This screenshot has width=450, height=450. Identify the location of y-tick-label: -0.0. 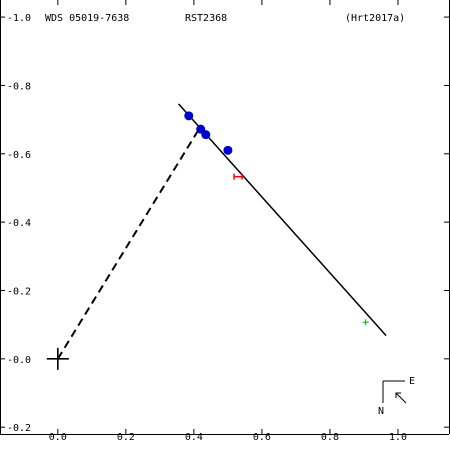
(19, 360).